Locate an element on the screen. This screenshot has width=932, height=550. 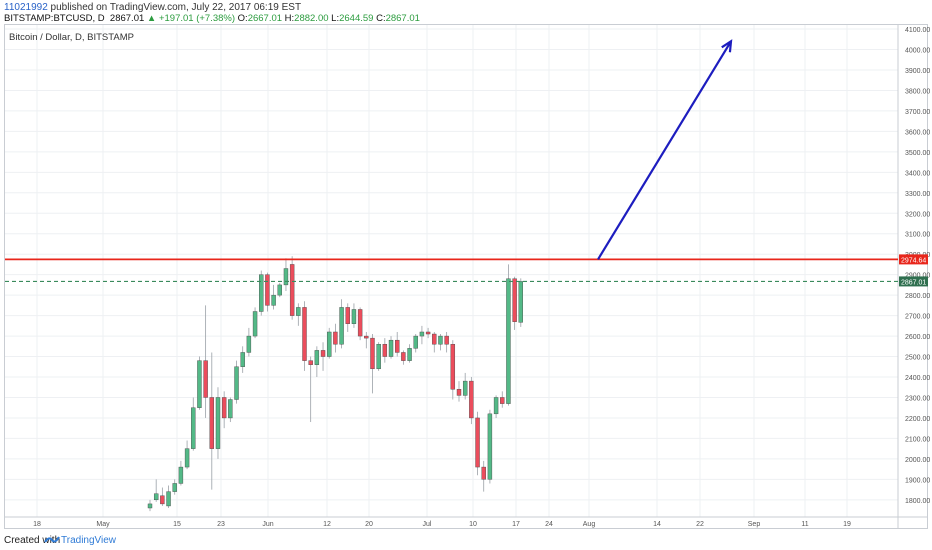
projection-arrow is located at coordinates (664, 150).